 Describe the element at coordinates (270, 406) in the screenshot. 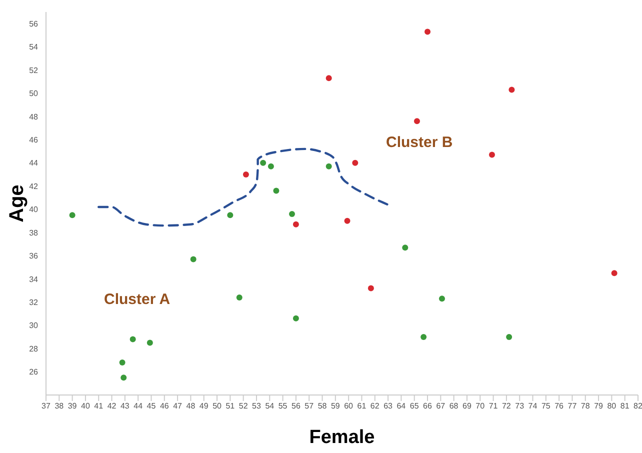

I see `x-tick-label: 54` at that location.